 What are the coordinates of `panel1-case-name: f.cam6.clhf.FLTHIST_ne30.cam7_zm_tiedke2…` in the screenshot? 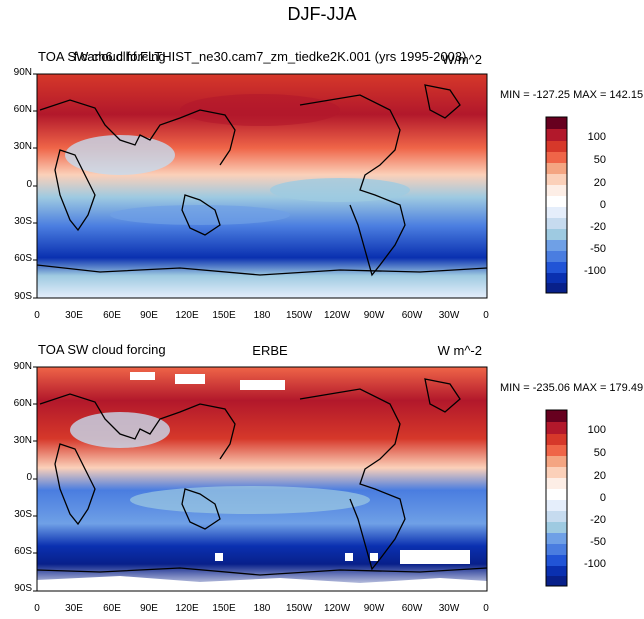 It's located at (270, 56).